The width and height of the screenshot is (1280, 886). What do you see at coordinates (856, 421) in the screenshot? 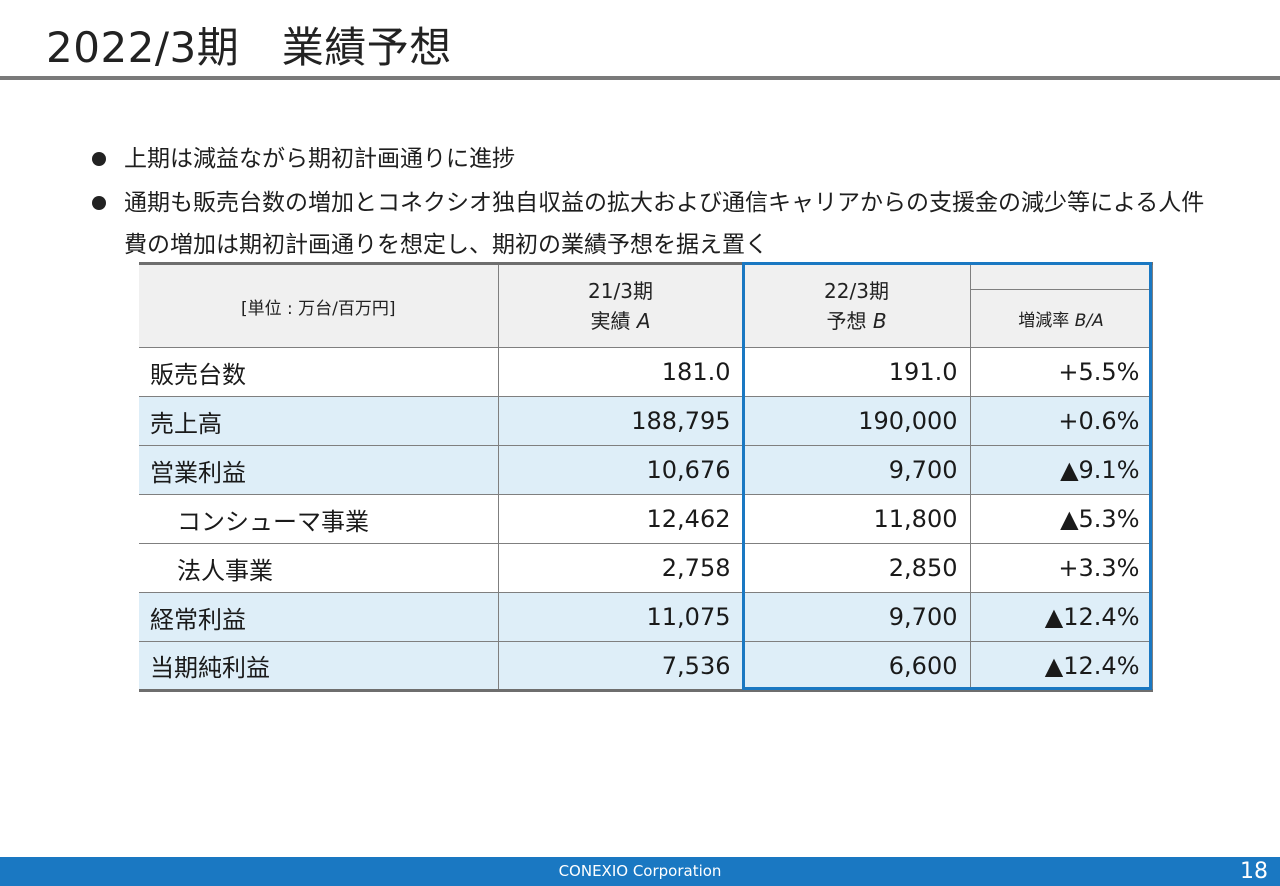
I see `forecast-value: 190,000` at bounding box center [856, 421].